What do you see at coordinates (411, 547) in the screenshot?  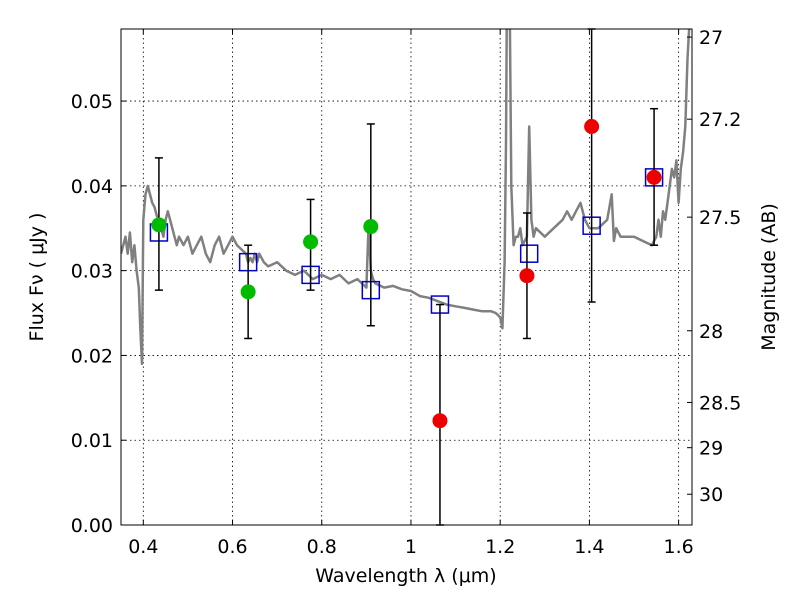 I see `x-tick-label: 1` at bounding box center [411, 547].